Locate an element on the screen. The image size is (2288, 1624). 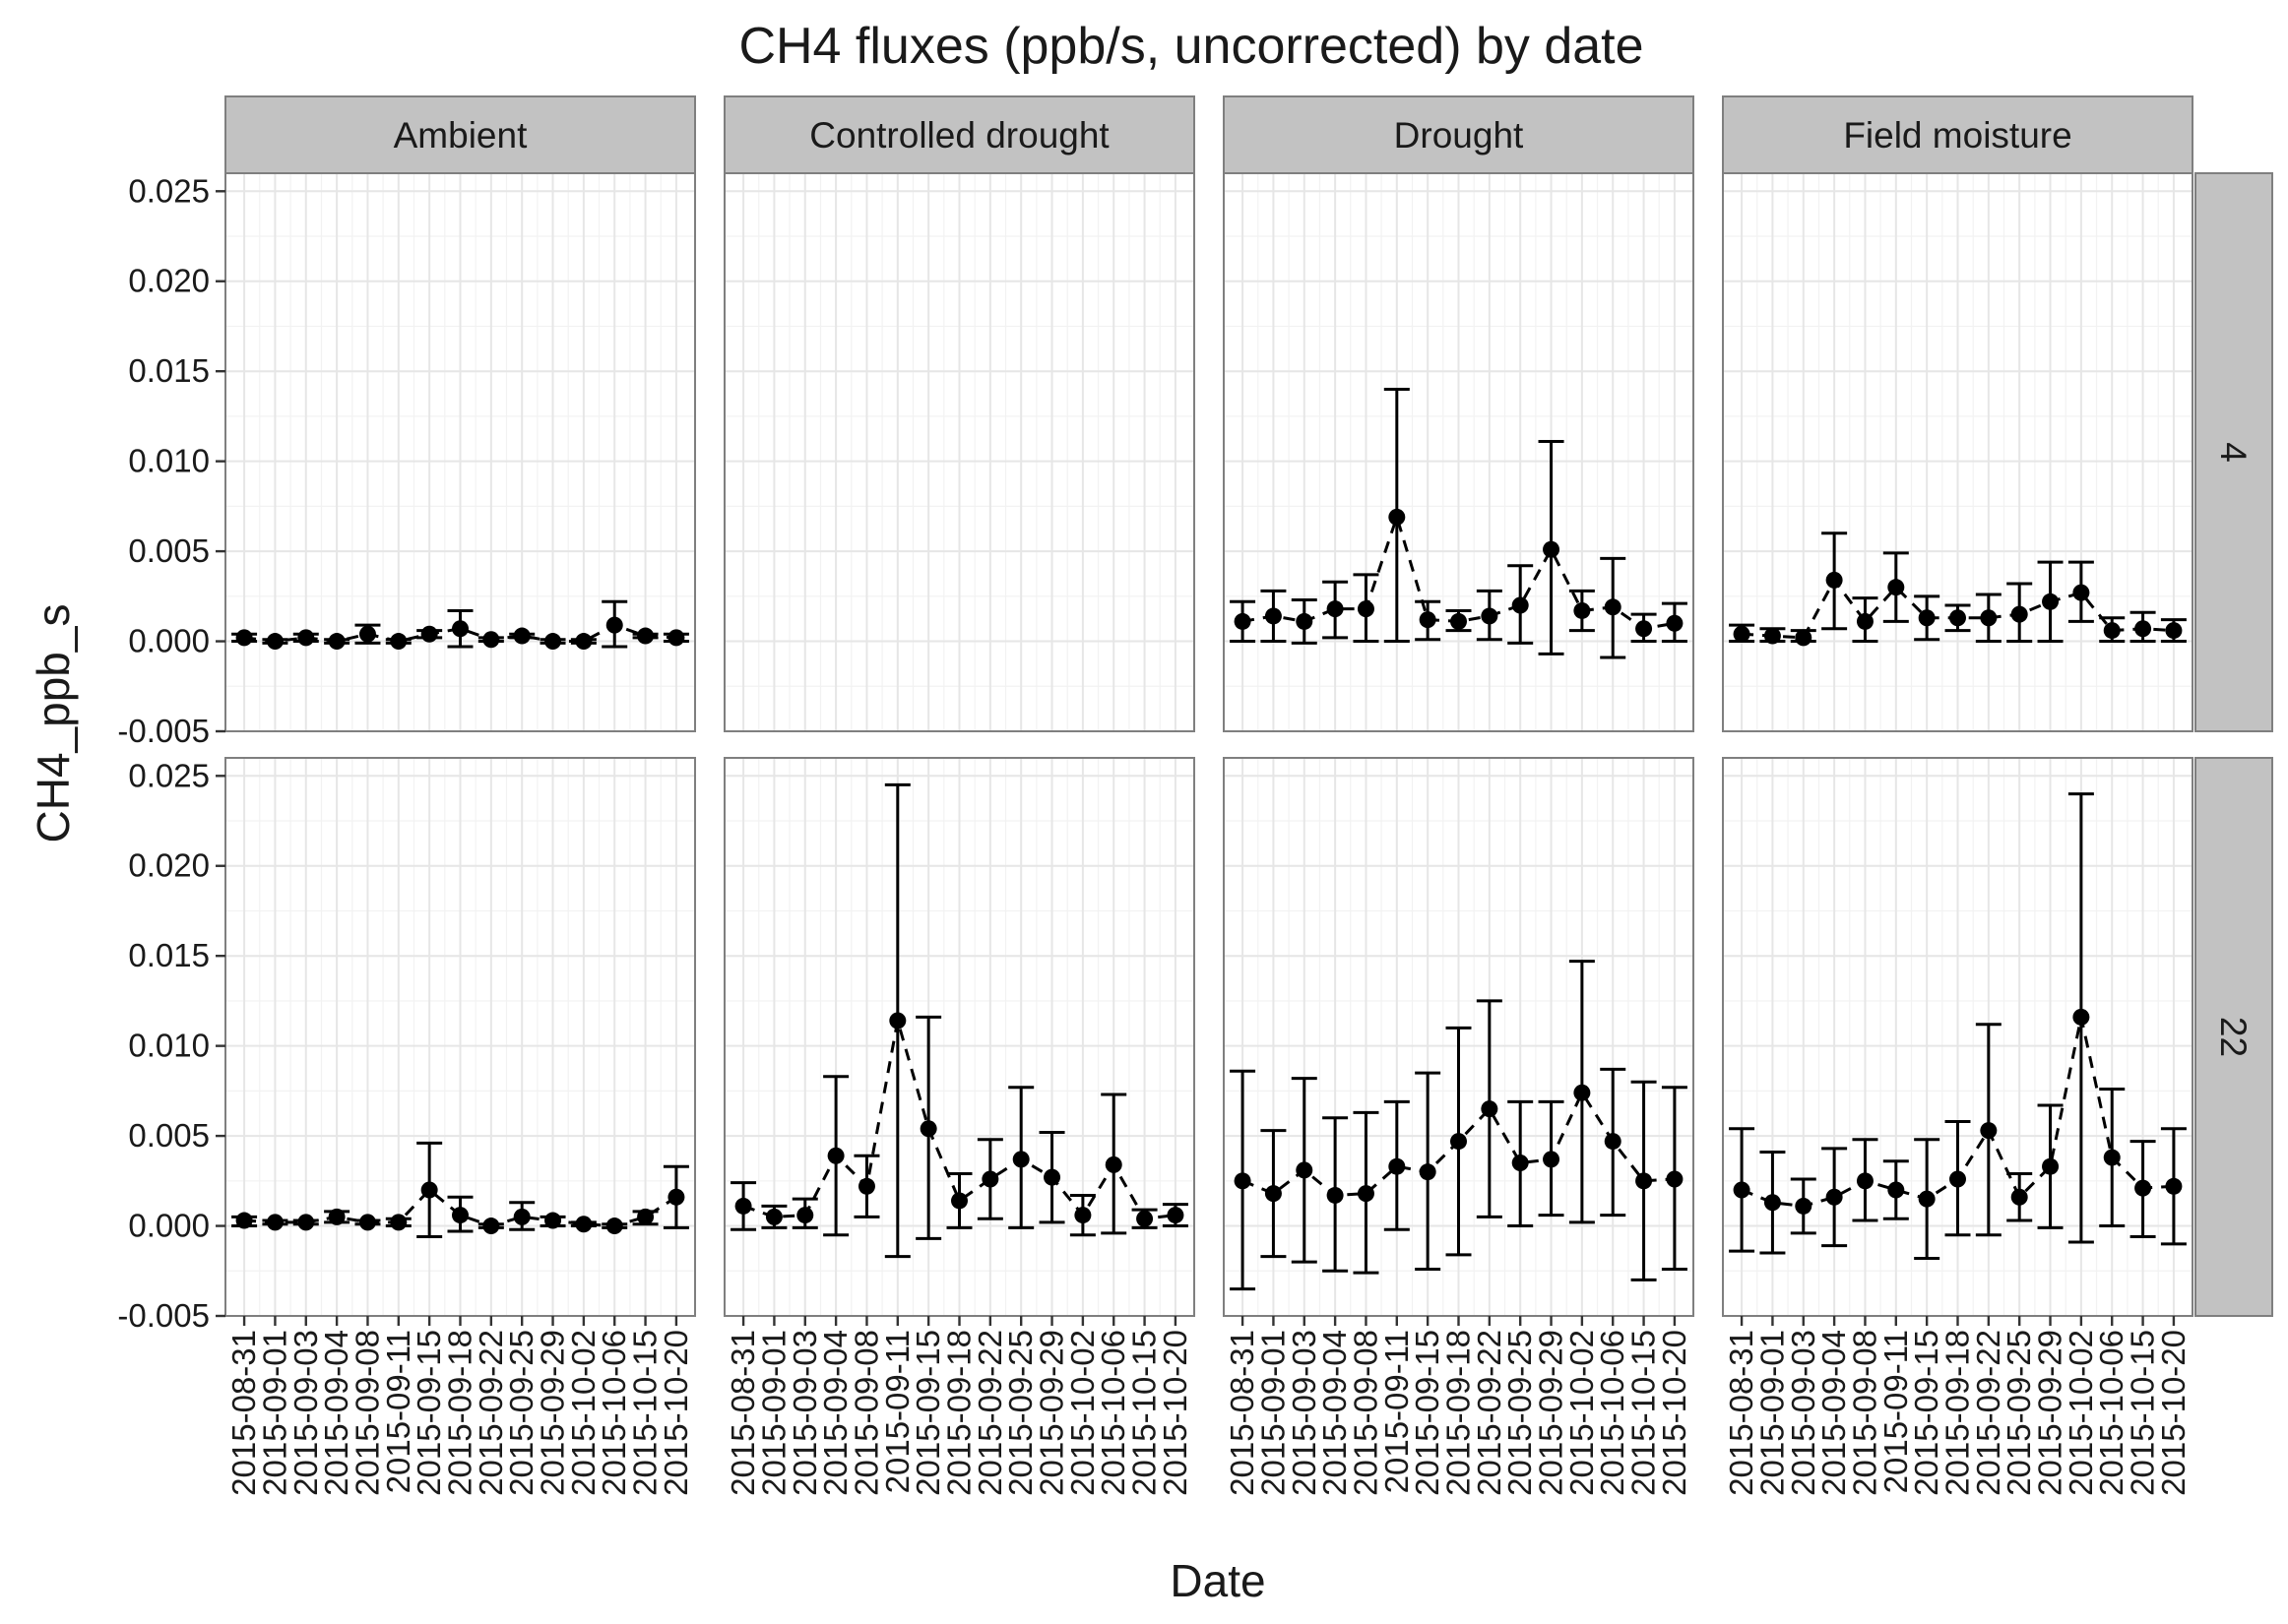
panel-border is located at coordinates (1958, 452).